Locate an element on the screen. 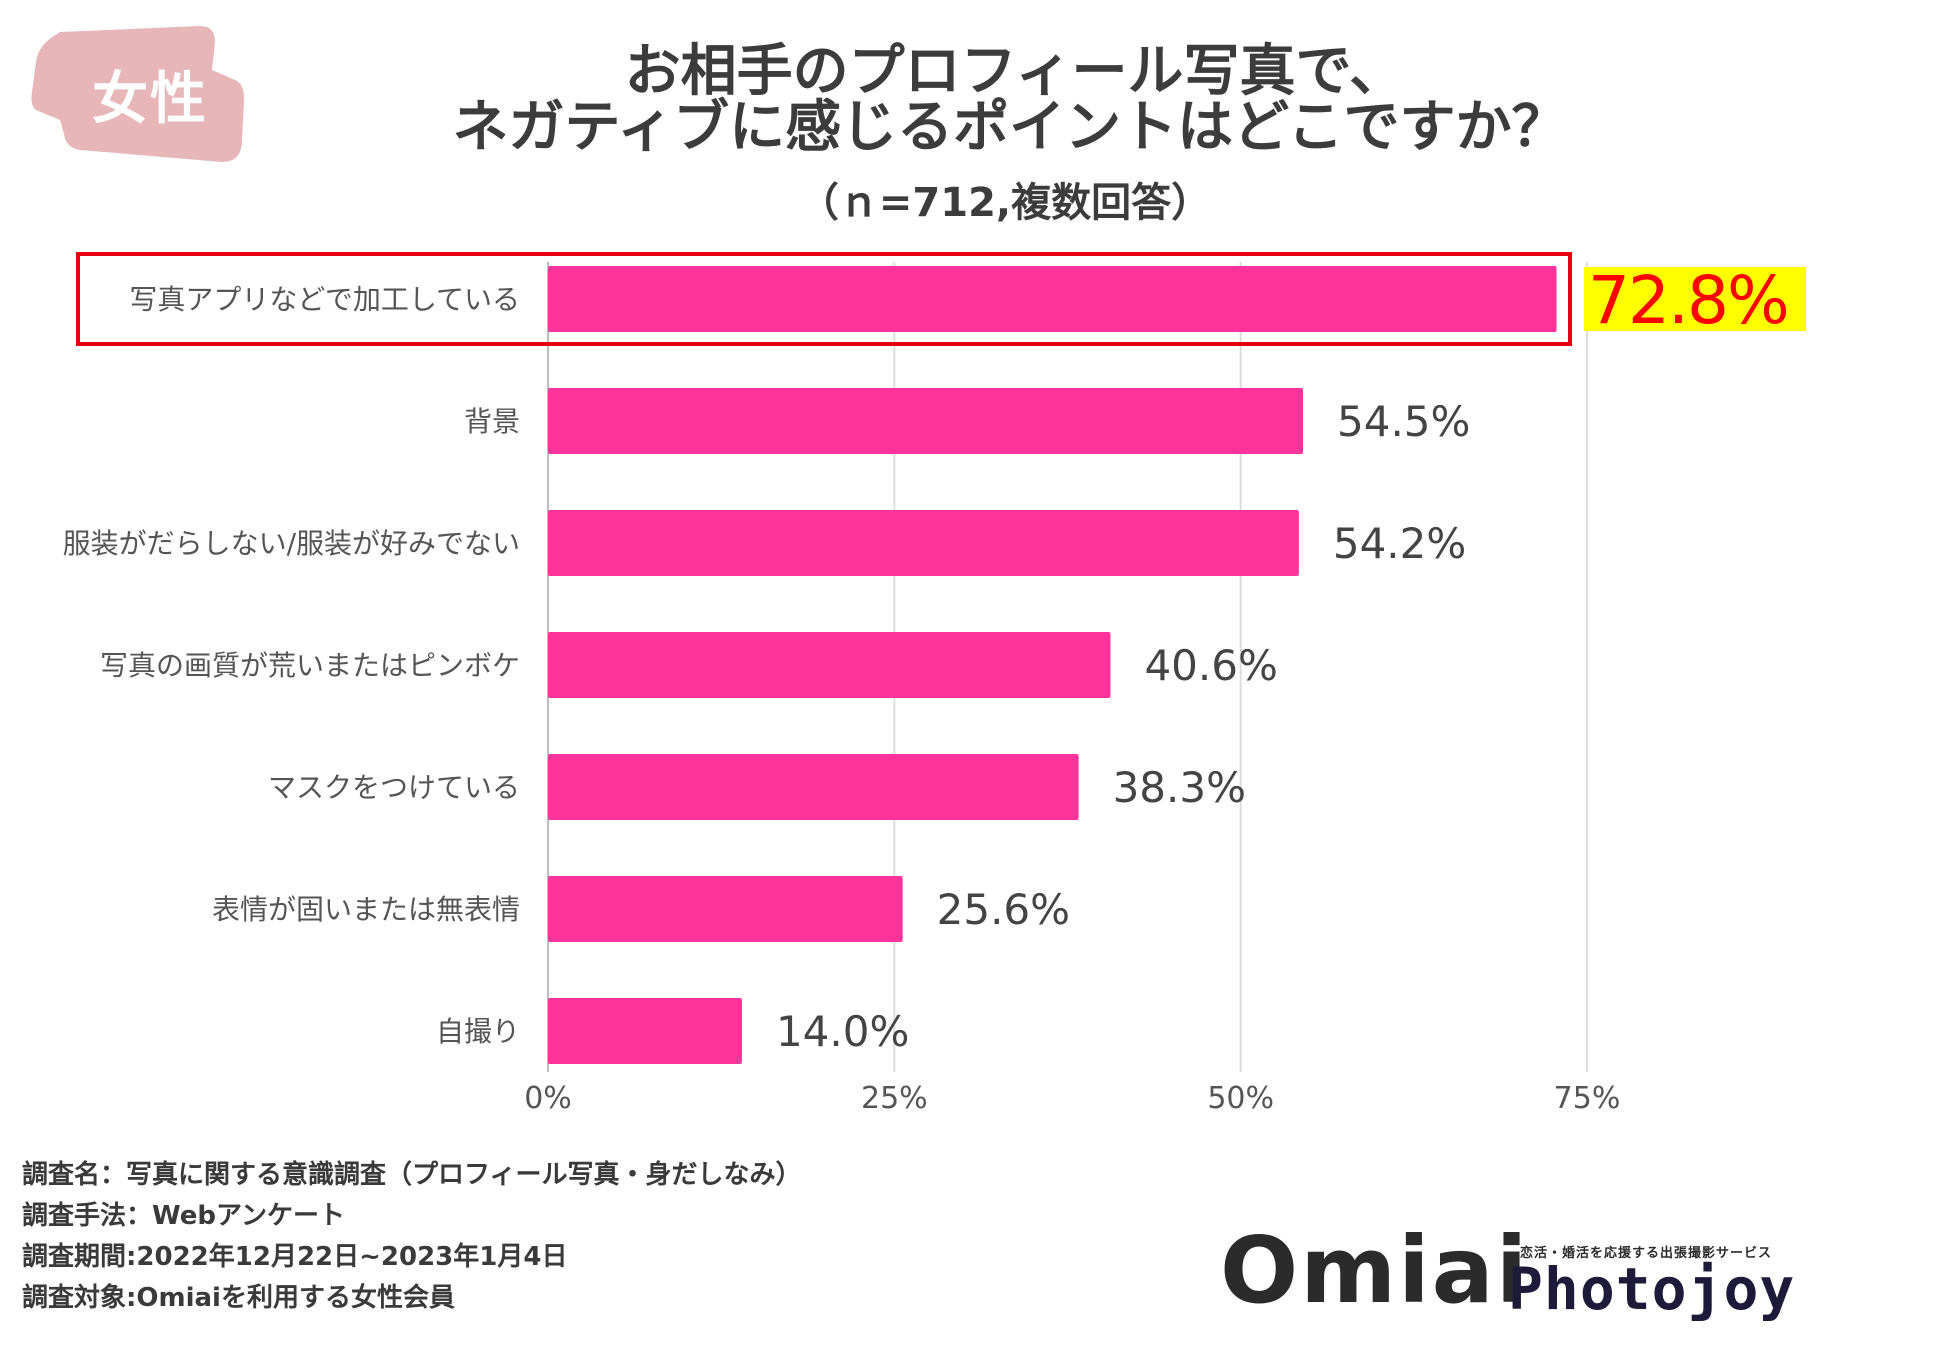  chart-title-line1: お相手のプロフィール写真で、 is located at coordinates (1015, 71).